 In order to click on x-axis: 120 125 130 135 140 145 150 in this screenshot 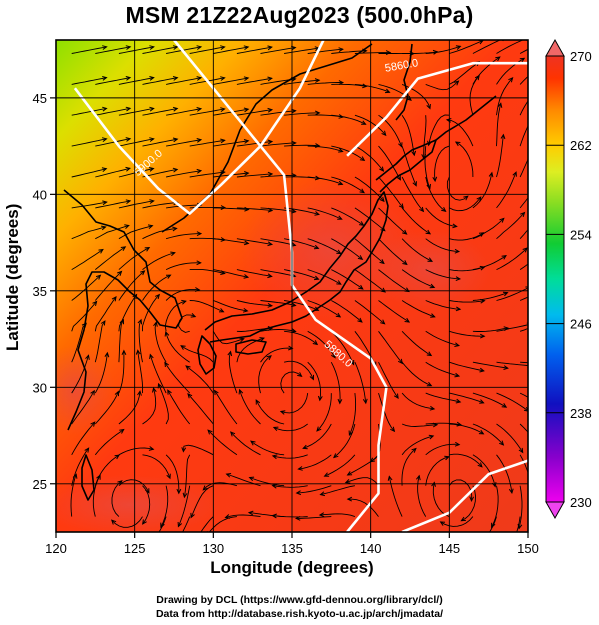, I will do `click(292, 544)`.